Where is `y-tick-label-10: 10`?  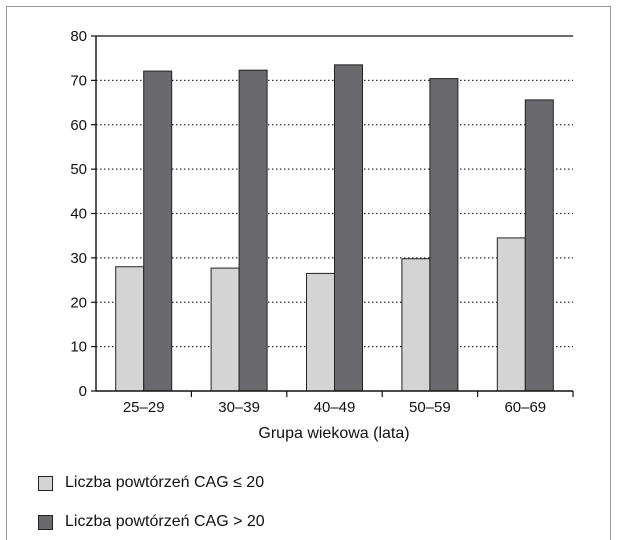
y-tick-label-10: 10 is located at coordinates (78, 347).